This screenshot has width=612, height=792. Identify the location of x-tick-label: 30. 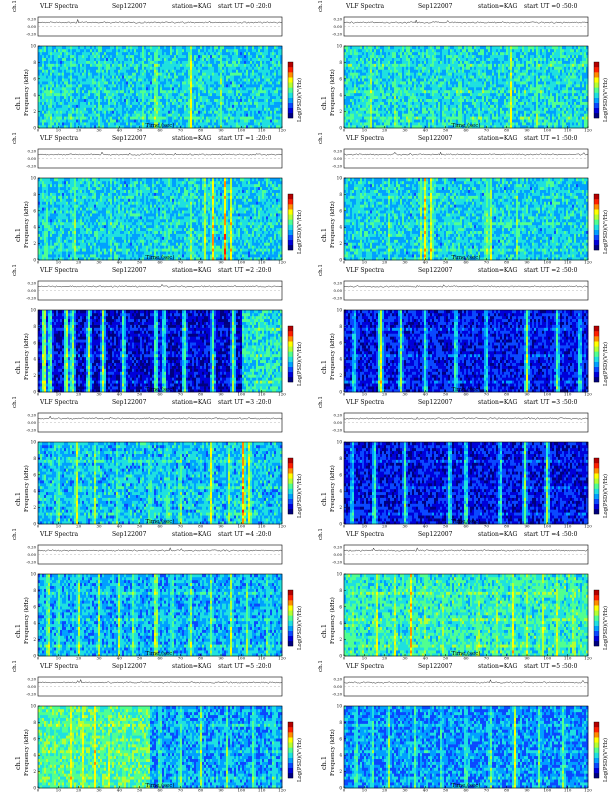
(99, 130).